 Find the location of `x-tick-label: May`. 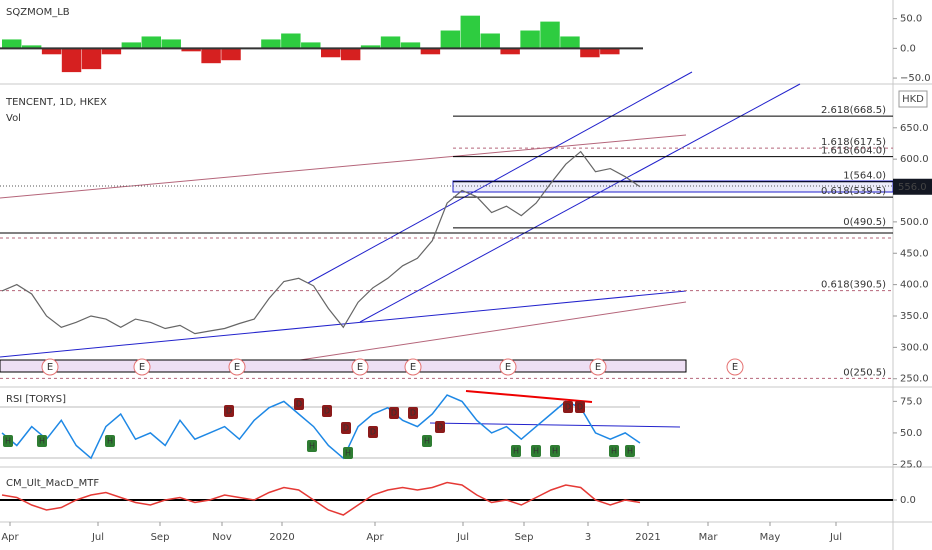

x-tick-label: May is located at coordinates (770, 537).